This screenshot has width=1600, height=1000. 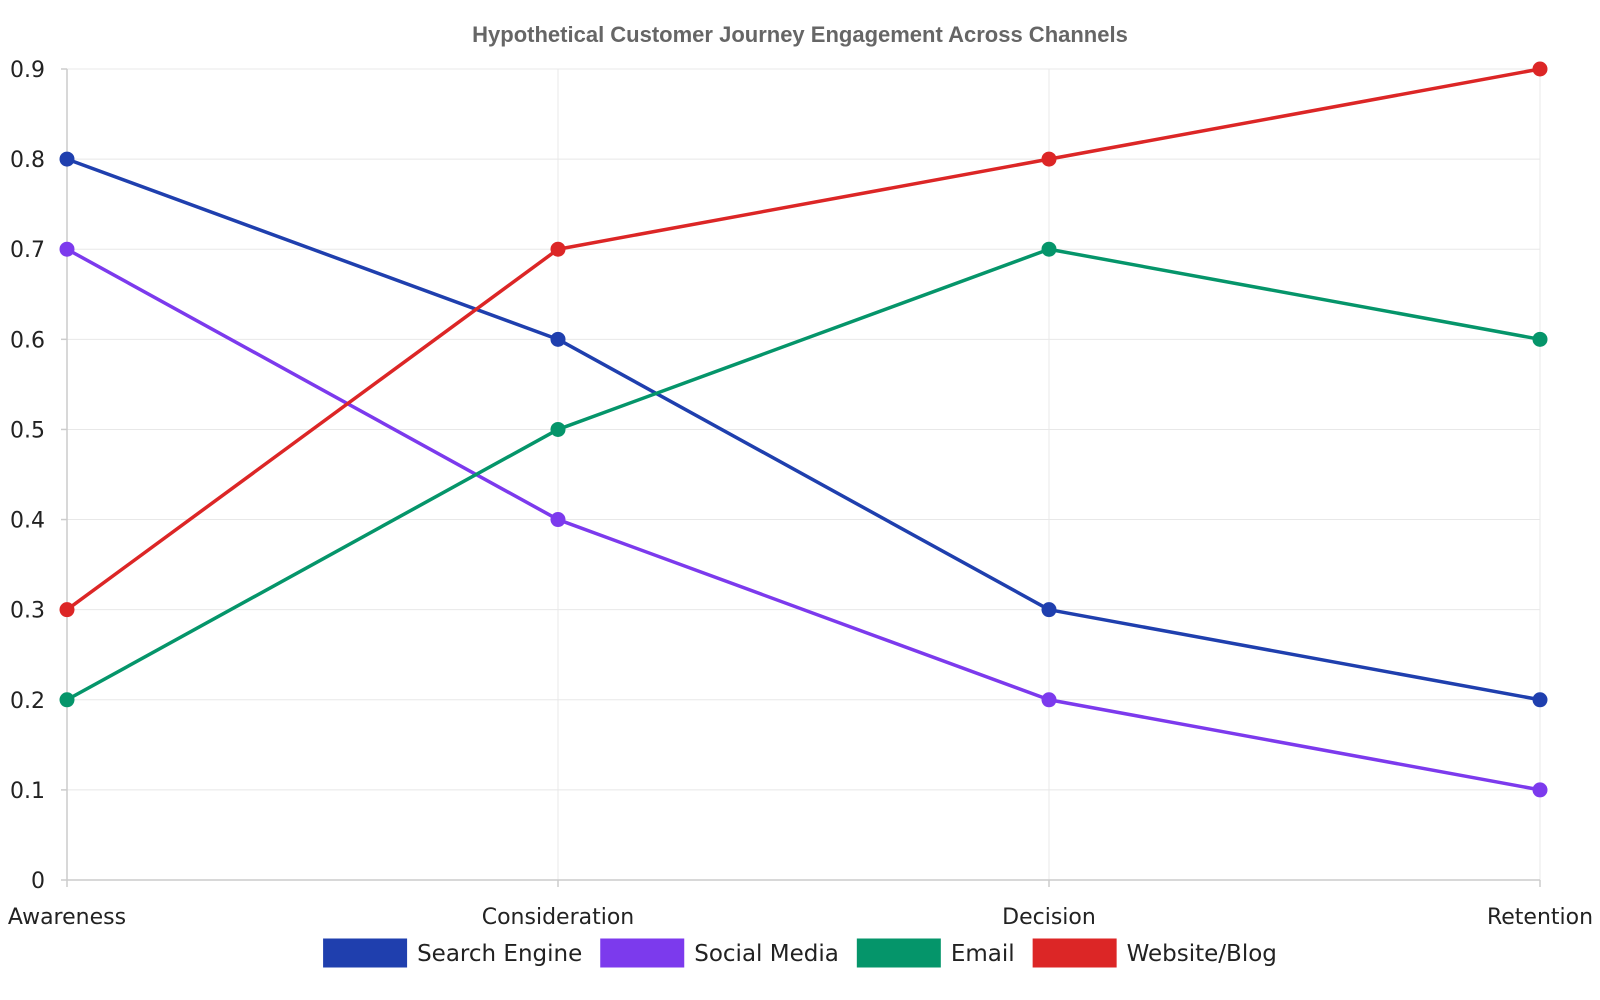 I want to click on legend-item: Search Engine, so click(x=452, y=953).